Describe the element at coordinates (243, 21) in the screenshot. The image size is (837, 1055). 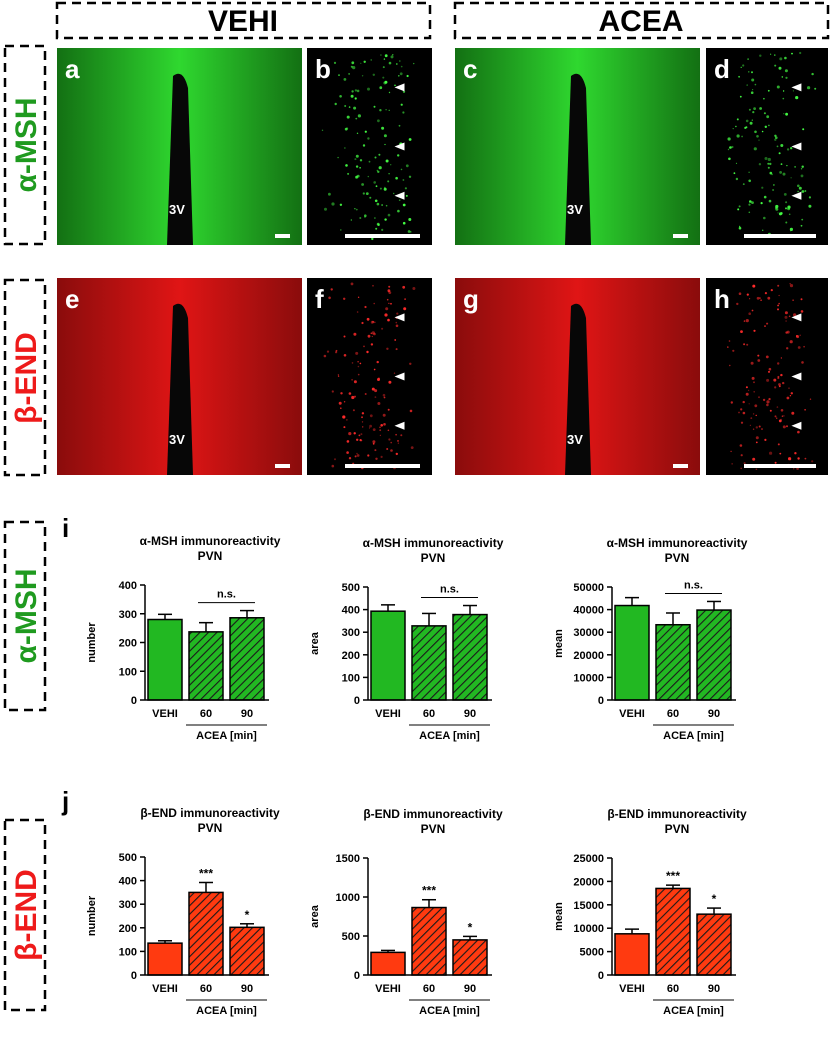
I see `column-header: VEHI` at that location.